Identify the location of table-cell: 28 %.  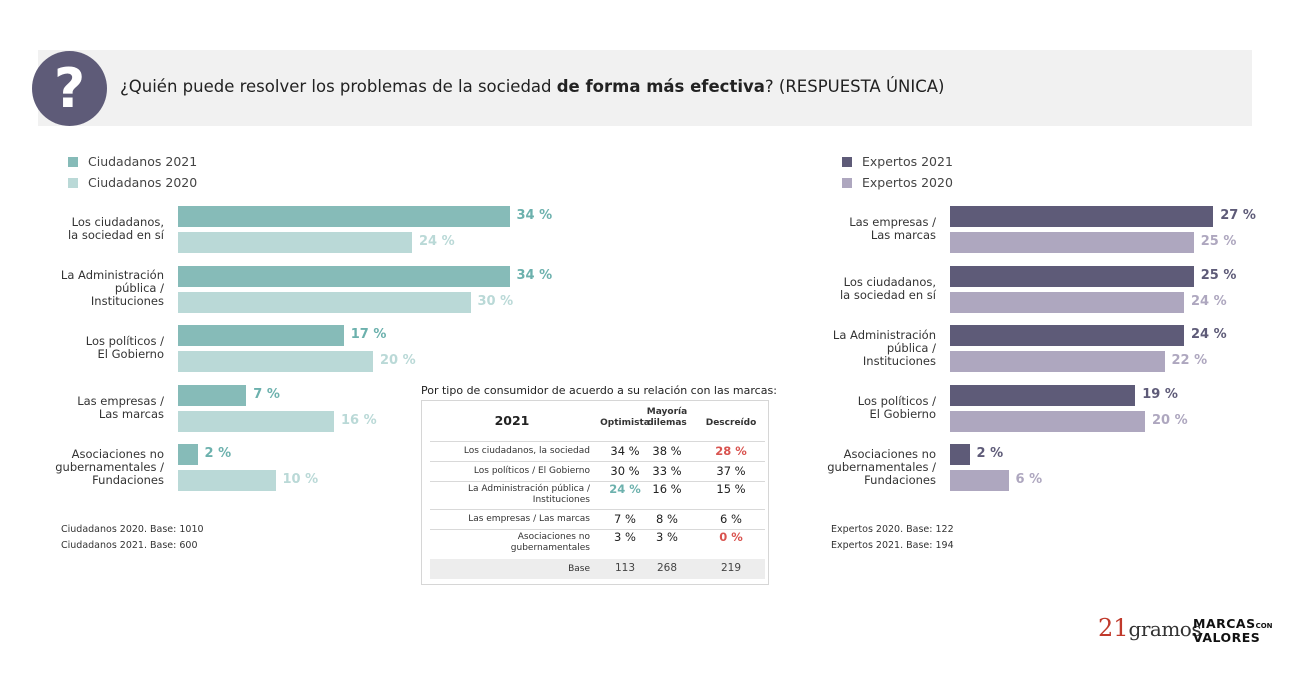
(731, 451).